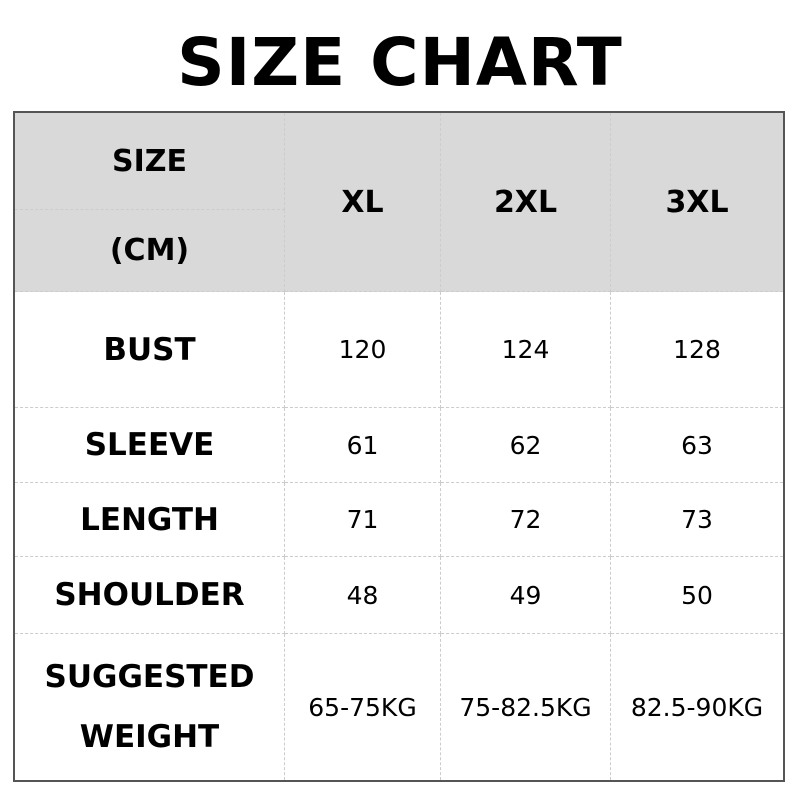  Describe the element at coordinates (526, 202) in the screenshot. I see `header-2xl: 2XL` at that location.